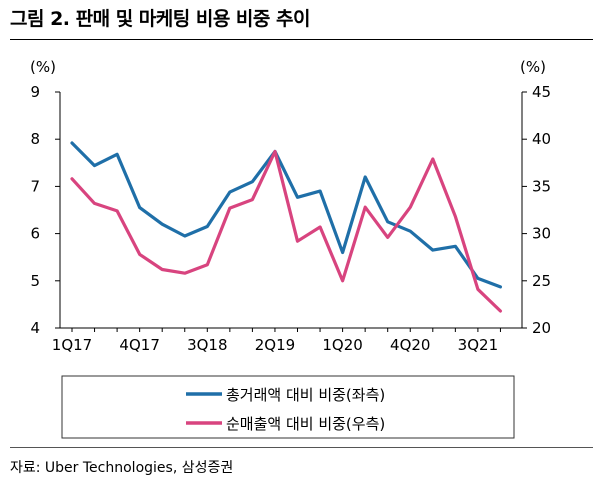 The image size is (603, 492). What do you see at coordinates (541, 186) in the screenshot?
I see `right-tick-label: 35` at bounding box center [541, 186].